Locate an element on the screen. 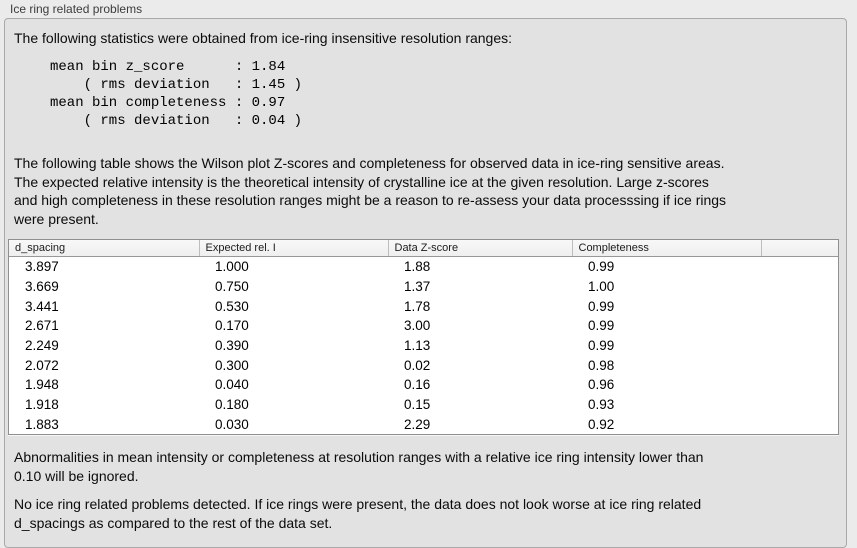 This screenshot has width=857, height=548. column-header-empty is located at coordinates (799, 248).